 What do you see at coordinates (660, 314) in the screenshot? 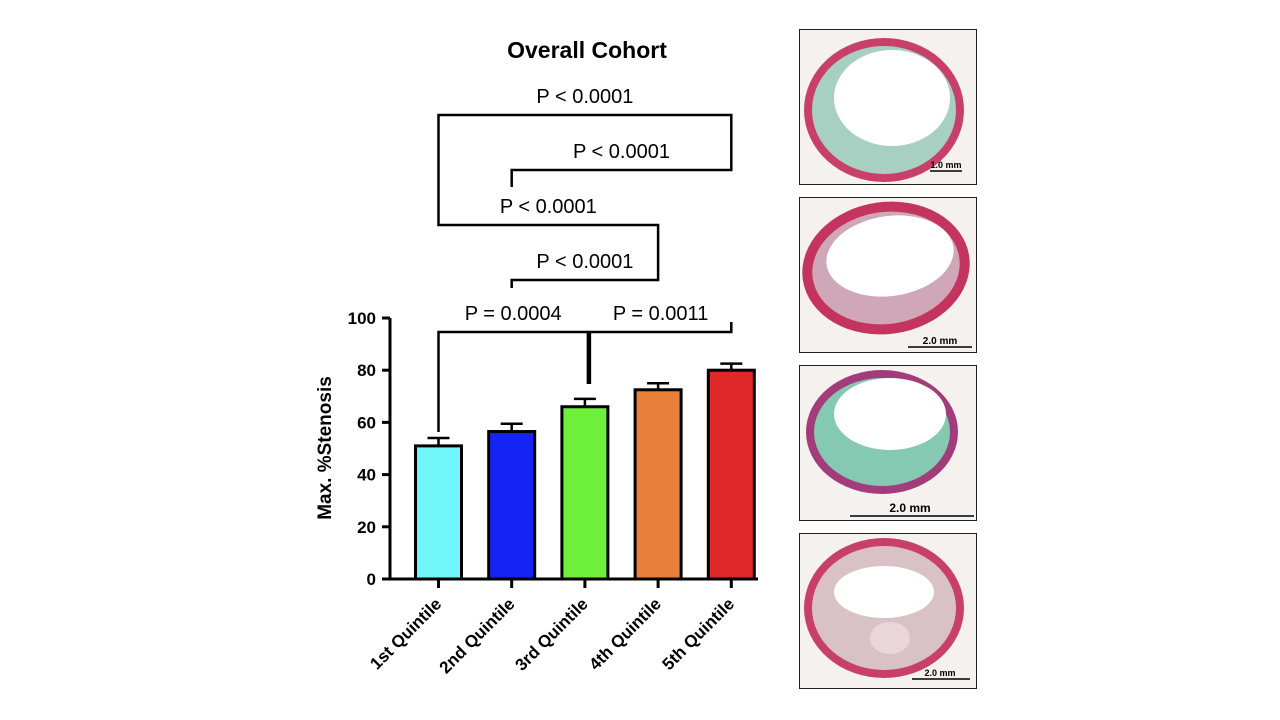
I see `p-value-label: P = 0.0011` at bounding box center [660, 314].